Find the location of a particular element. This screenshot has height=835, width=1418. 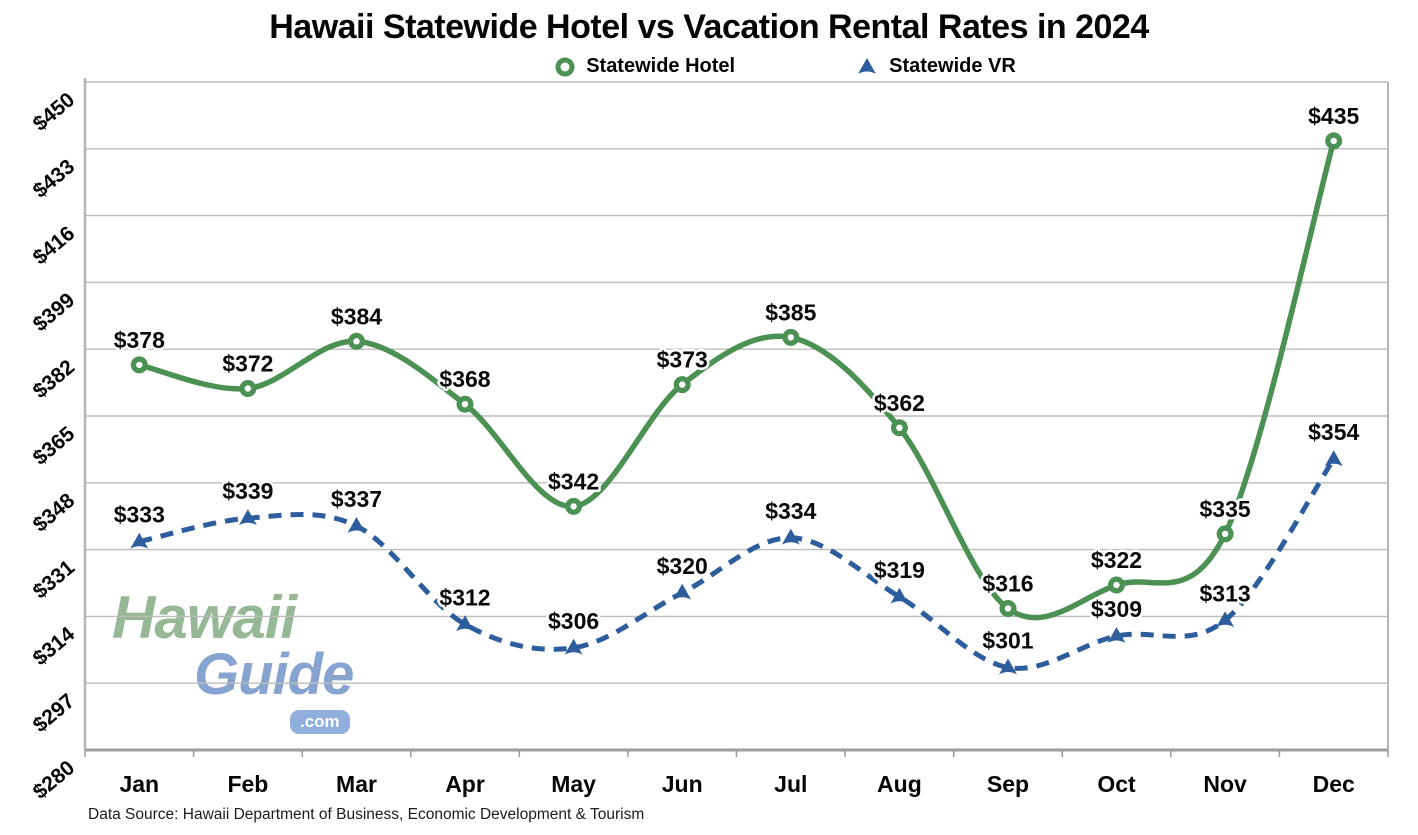

x-axis-label: May is located at coordinates (573, 784).